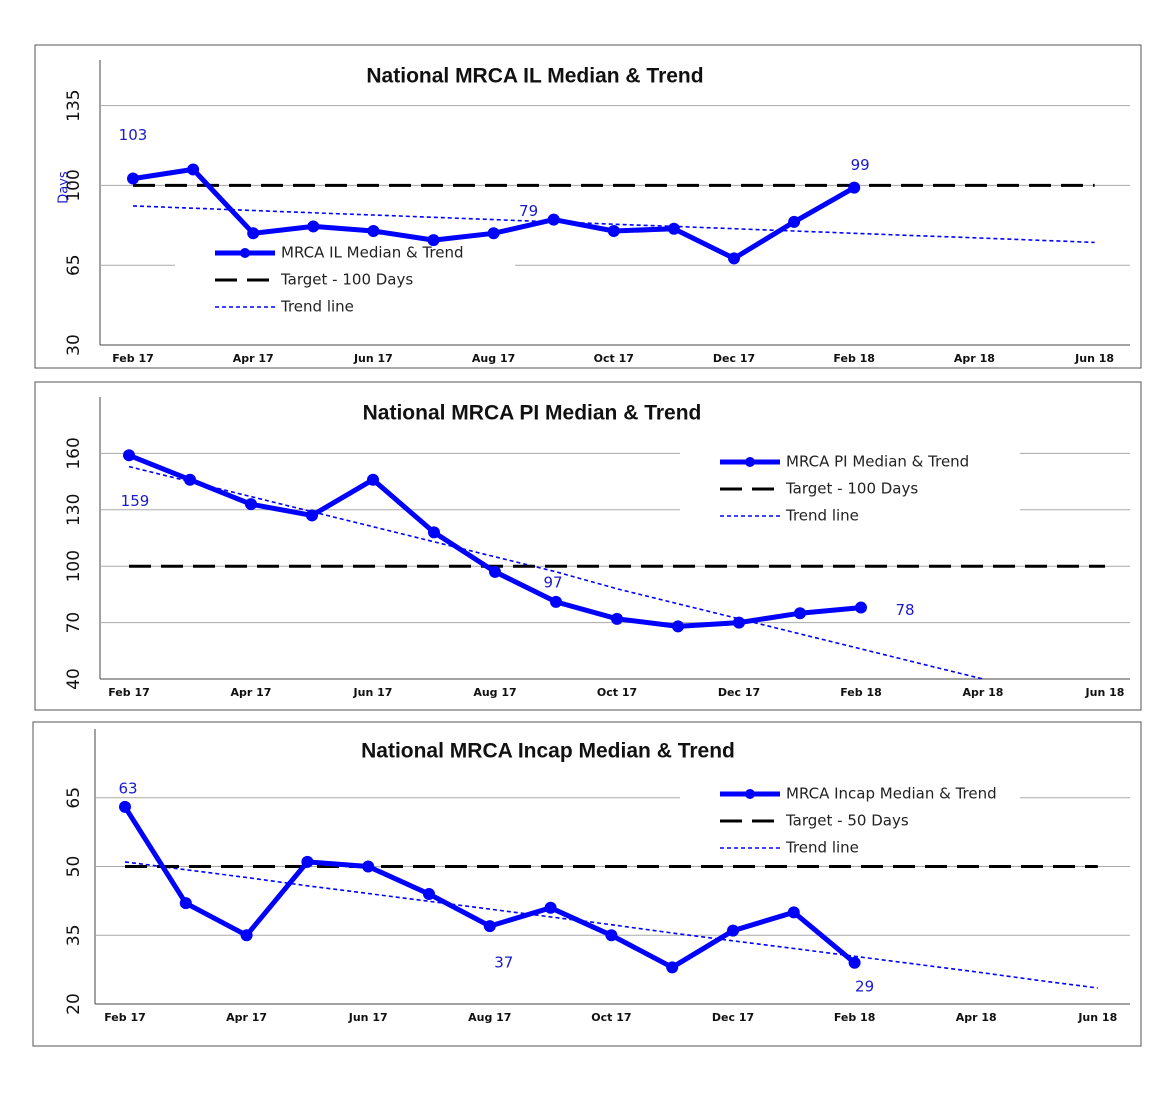  What do you see at coordinates (133, 135) in the screenshot?
I see `data-label: 103` at bounding box center [133, 135].